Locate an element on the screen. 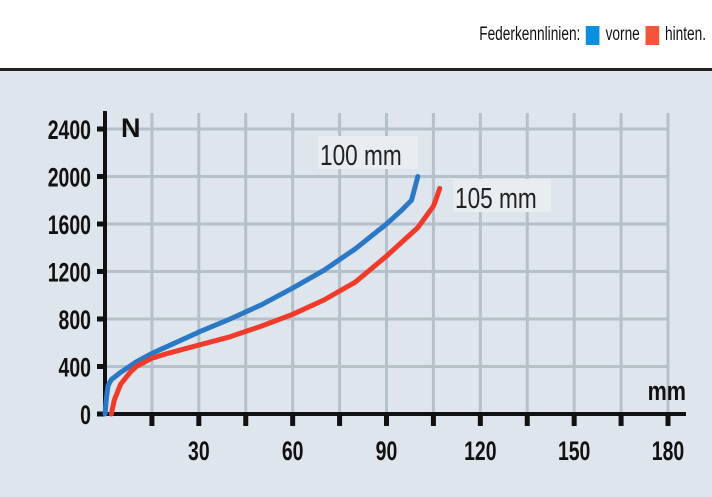 This screenshot has width=712, height=497. legend-swatch-vorne is located at coordinates (593, 35).